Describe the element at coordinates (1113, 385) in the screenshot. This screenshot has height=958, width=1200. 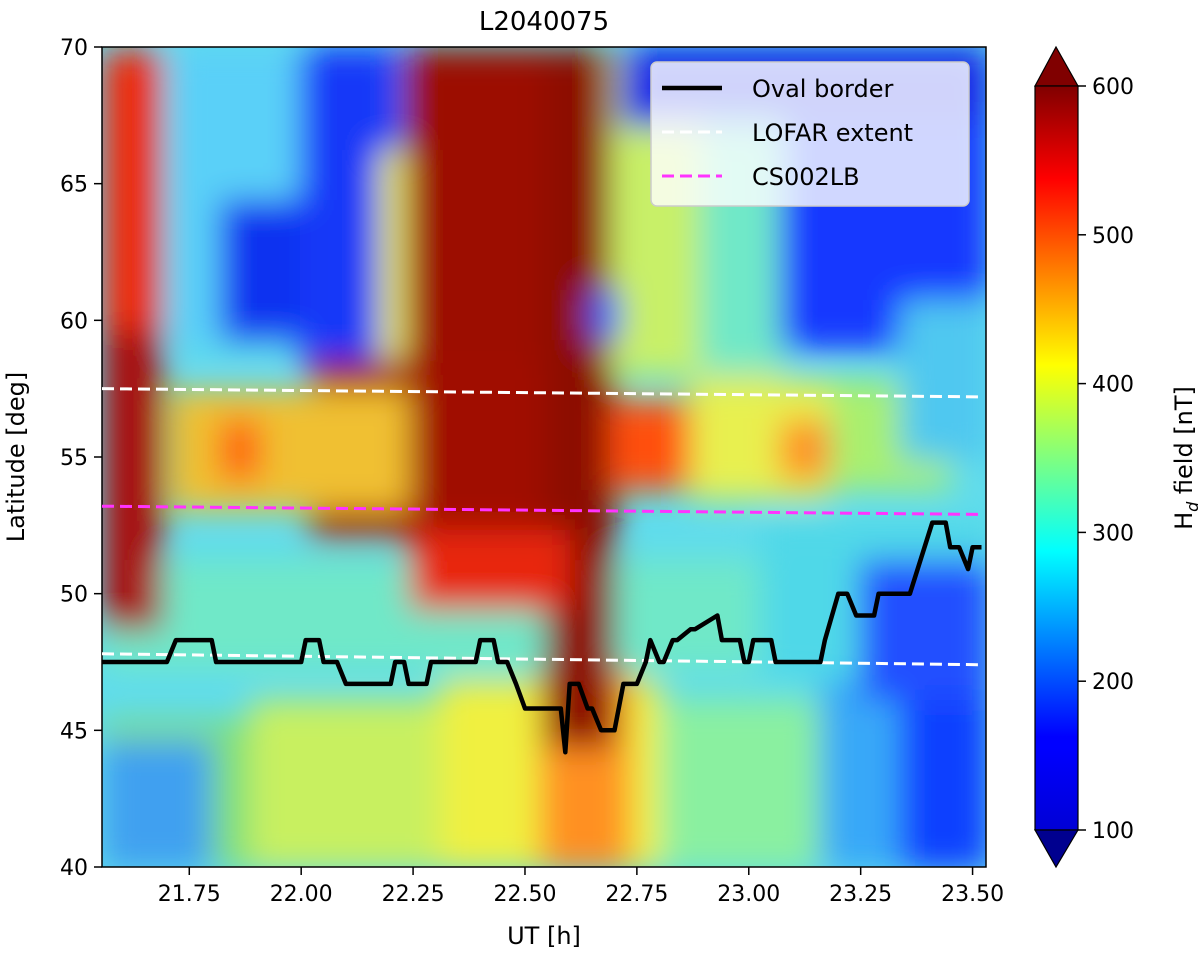
I see `colorbar-tick-label: 400` at that location.